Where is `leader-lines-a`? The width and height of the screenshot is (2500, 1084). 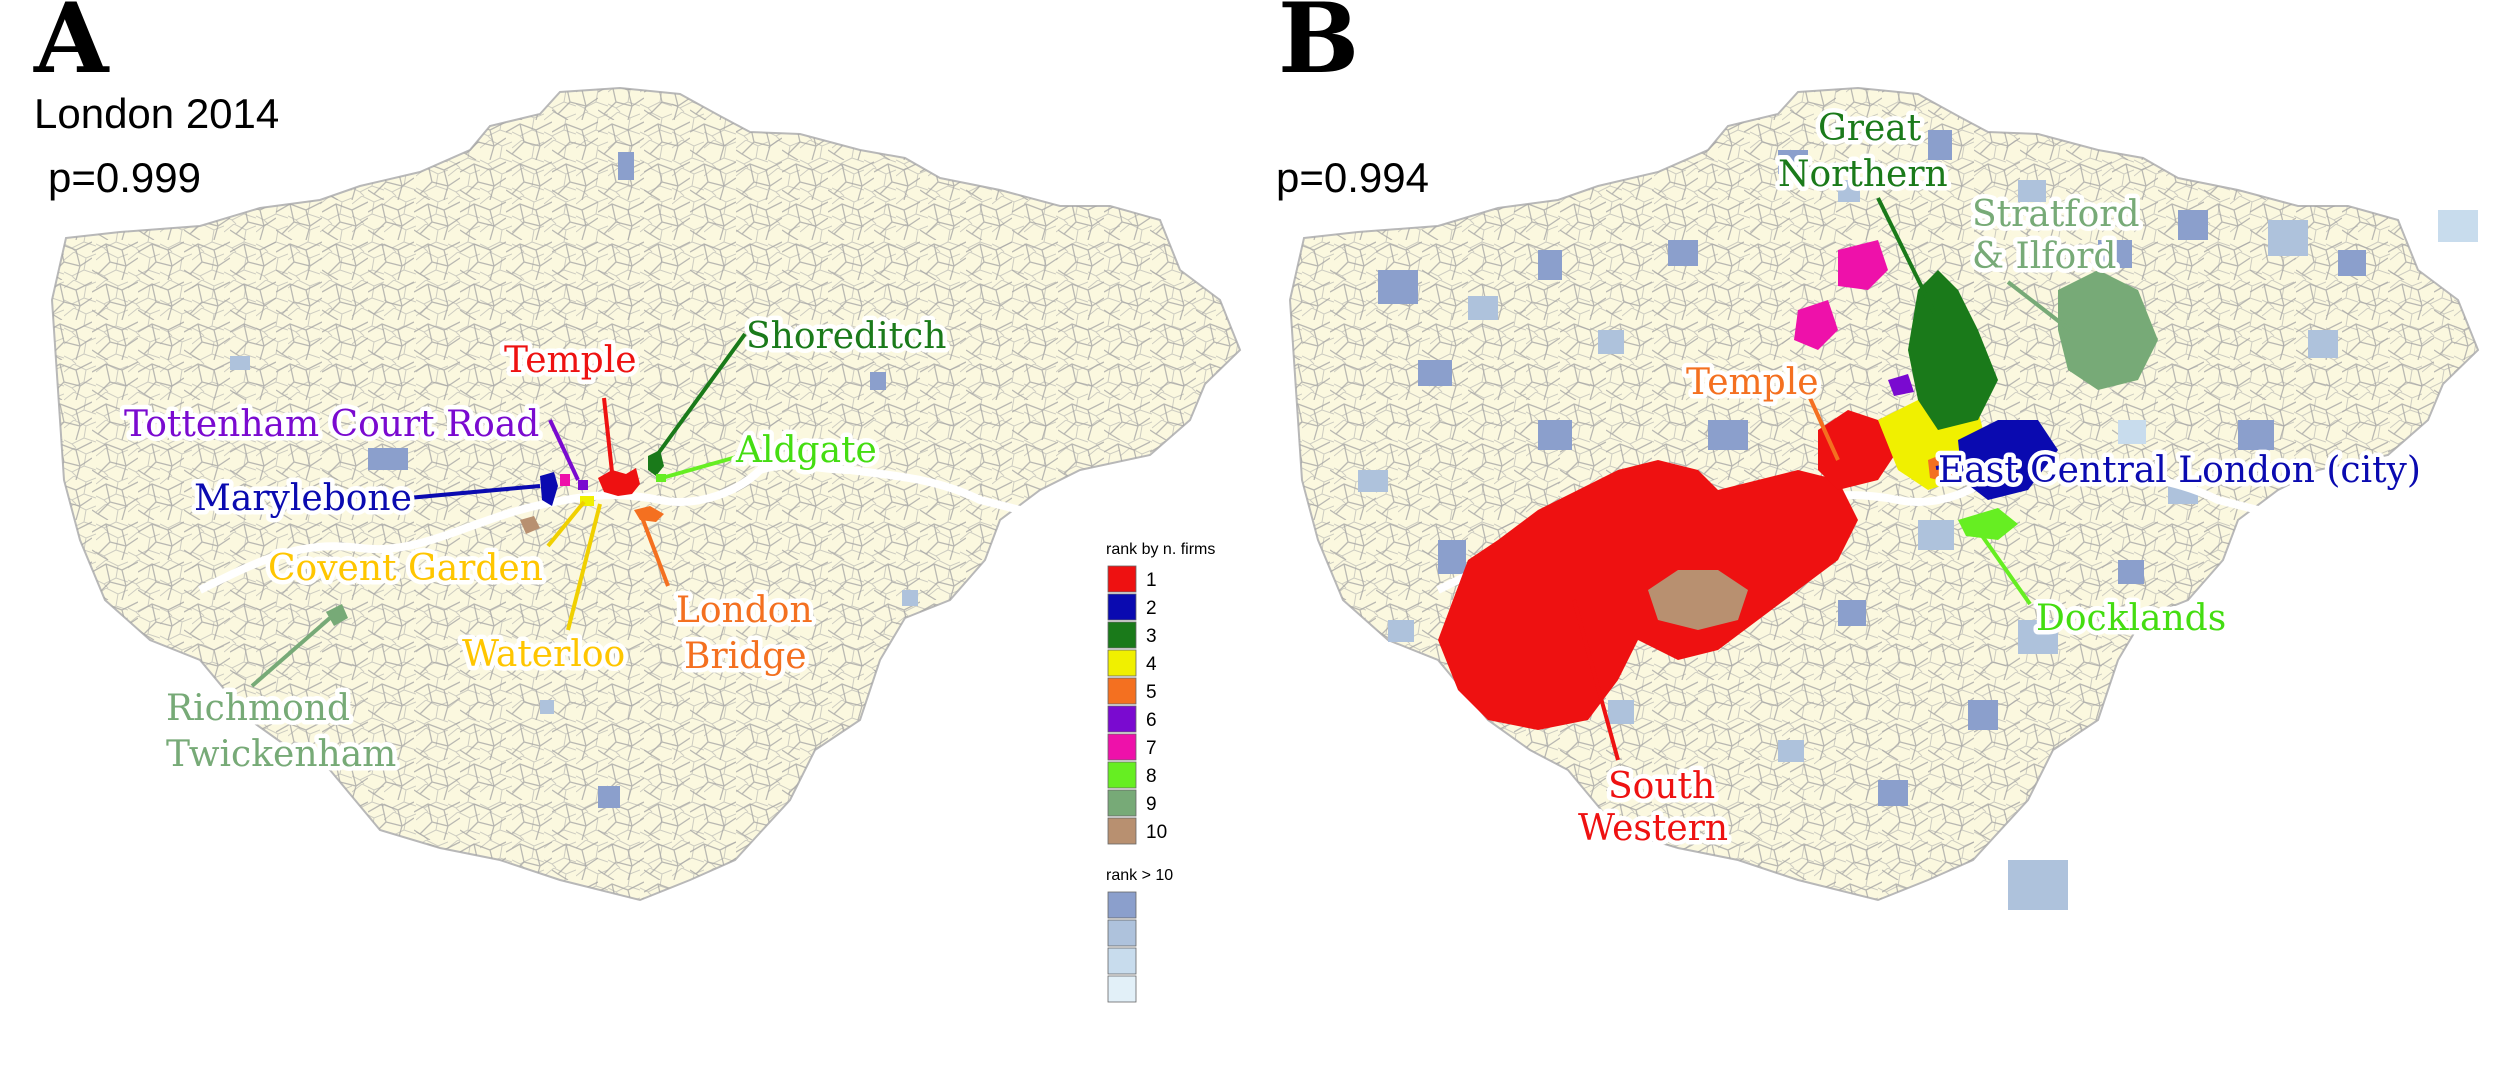
leader-lines-a is located at coordinates (498, 510).